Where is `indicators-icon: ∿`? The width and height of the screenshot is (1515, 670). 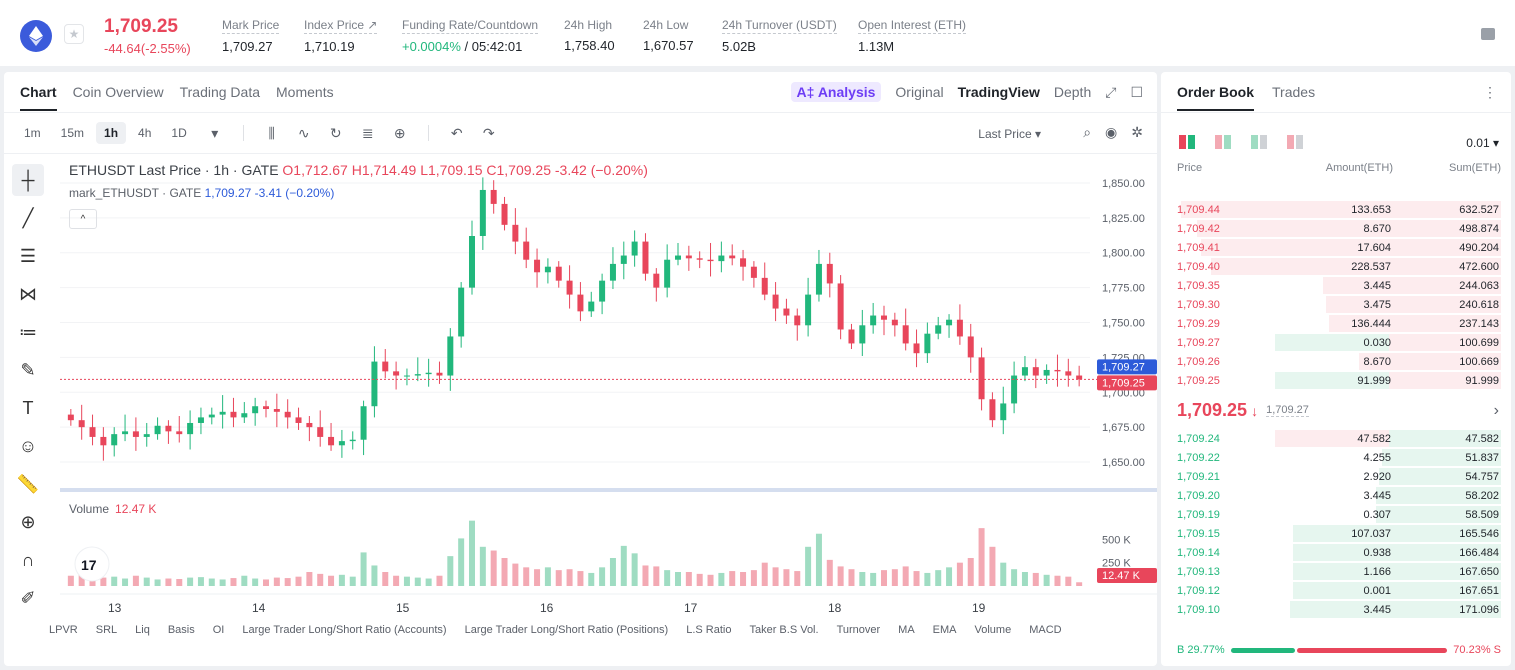 indicators-icon: ∿ is located at coordinates (303, 132).